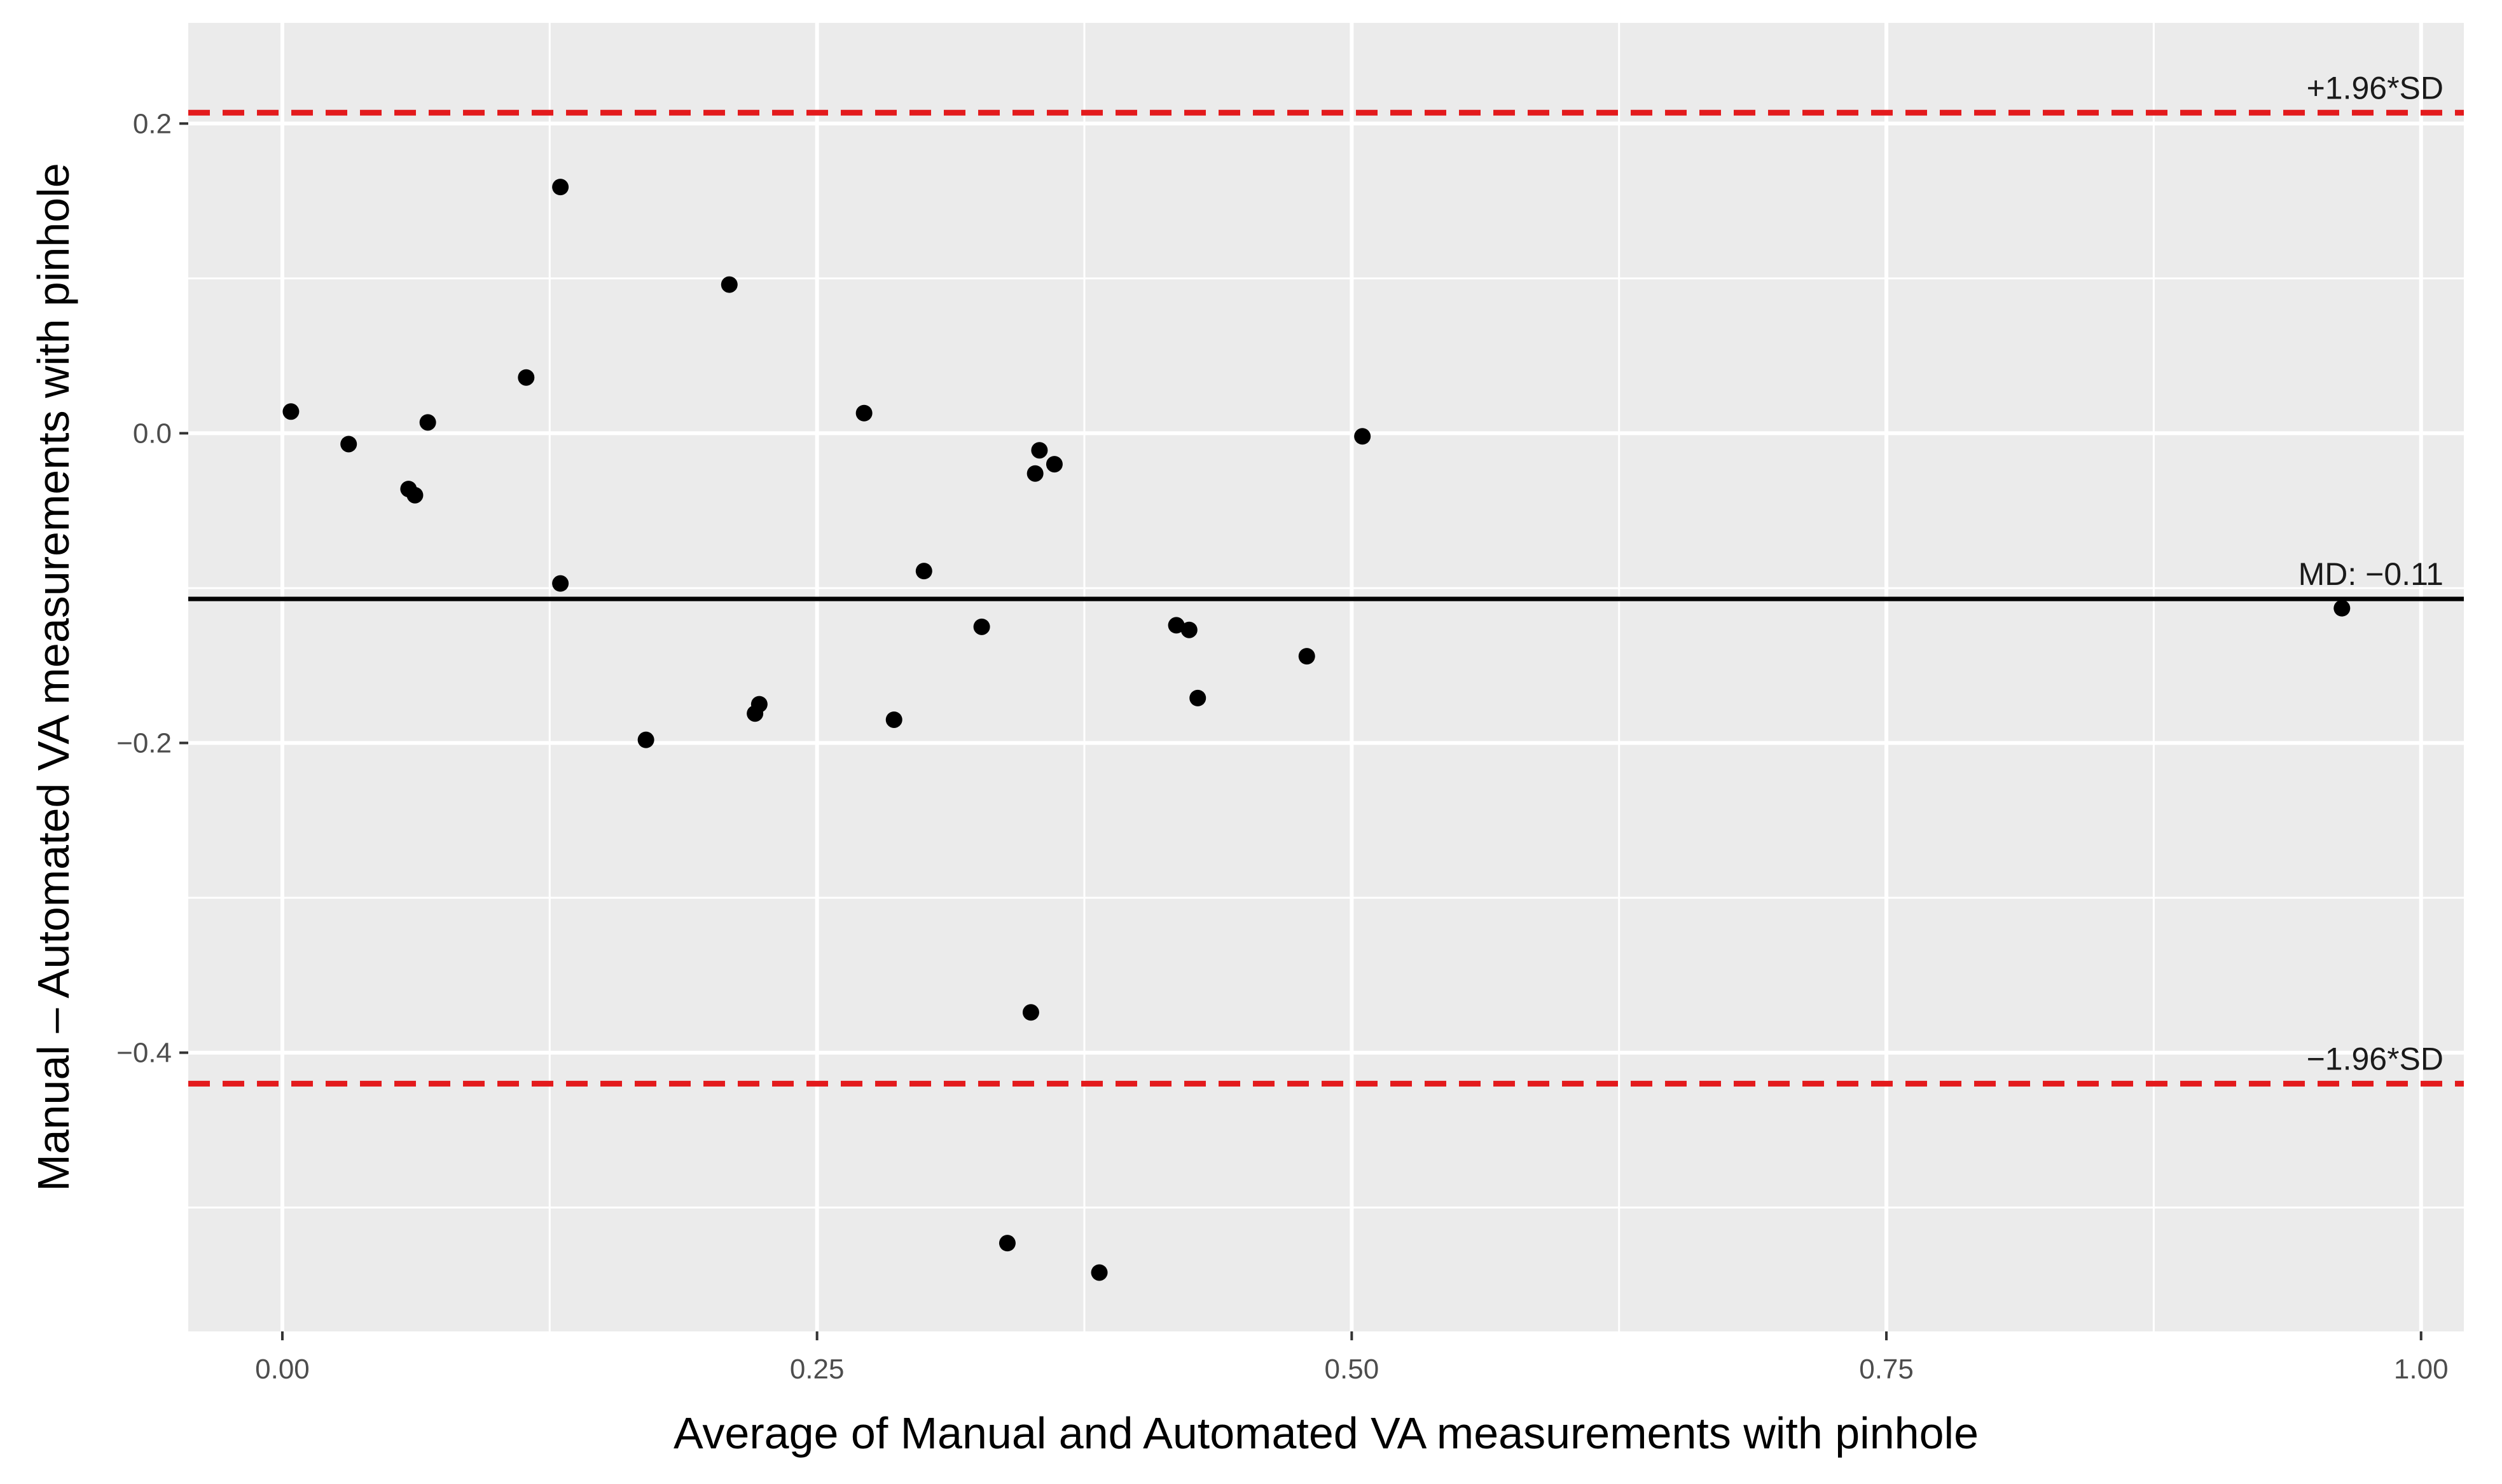 The height and width of the screenshot is (1484, 2502). I want to click on x-axis: 0.00 0.25 0.50 0.75 1.00, so click(1352, 1358).